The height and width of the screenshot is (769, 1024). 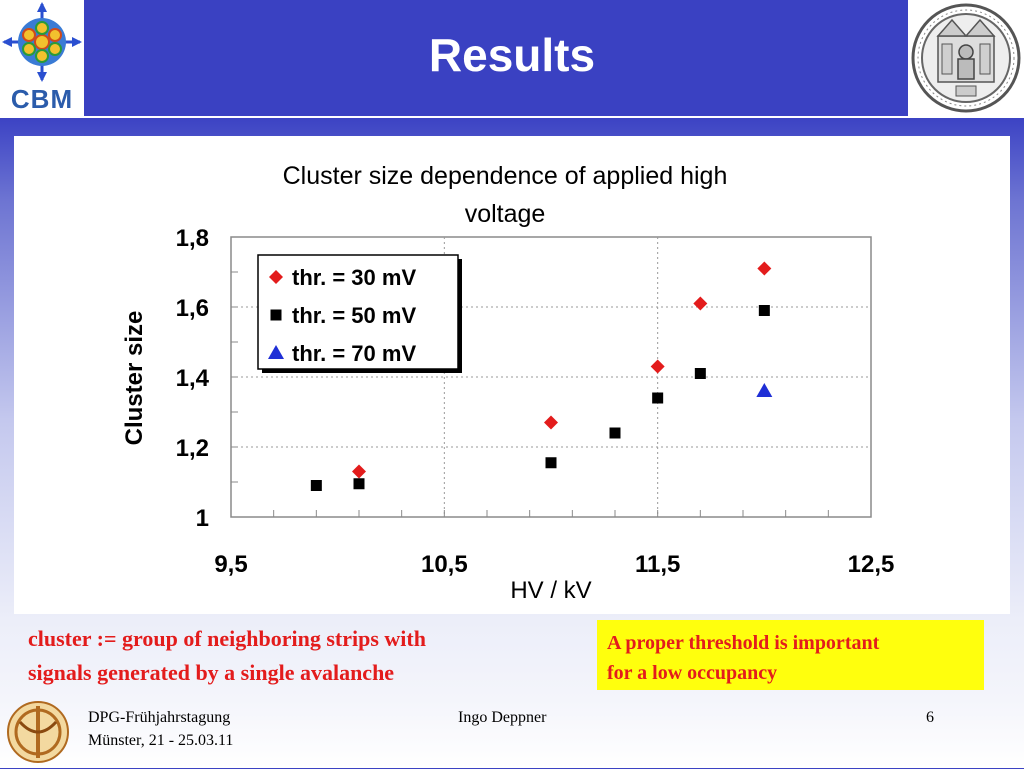 I want to click on footer-page-number: 6, so click(x=930, y=717).